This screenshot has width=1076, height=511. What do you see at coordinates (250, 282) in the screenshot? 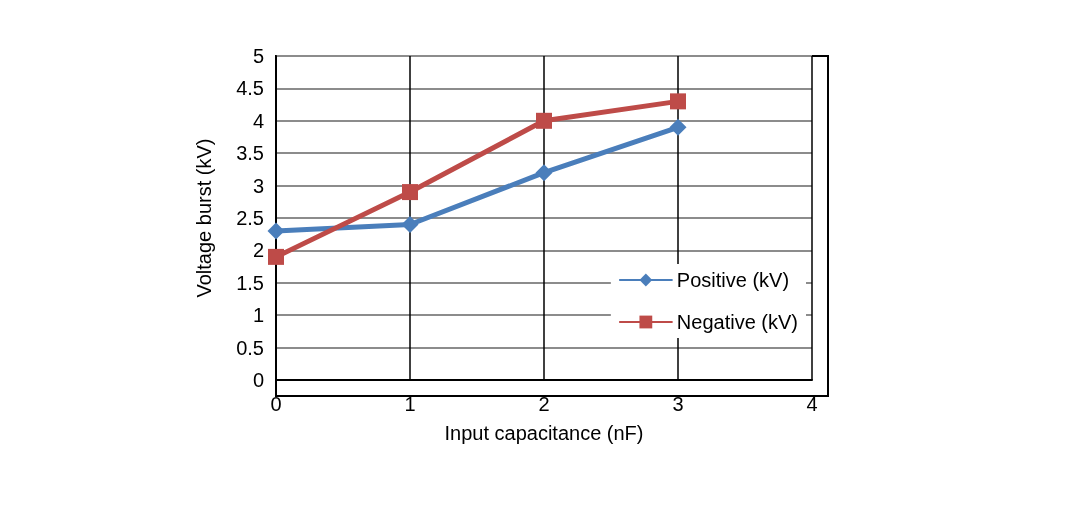
I see `y-tick-label: 1.5` at bounding box center [250, 282].